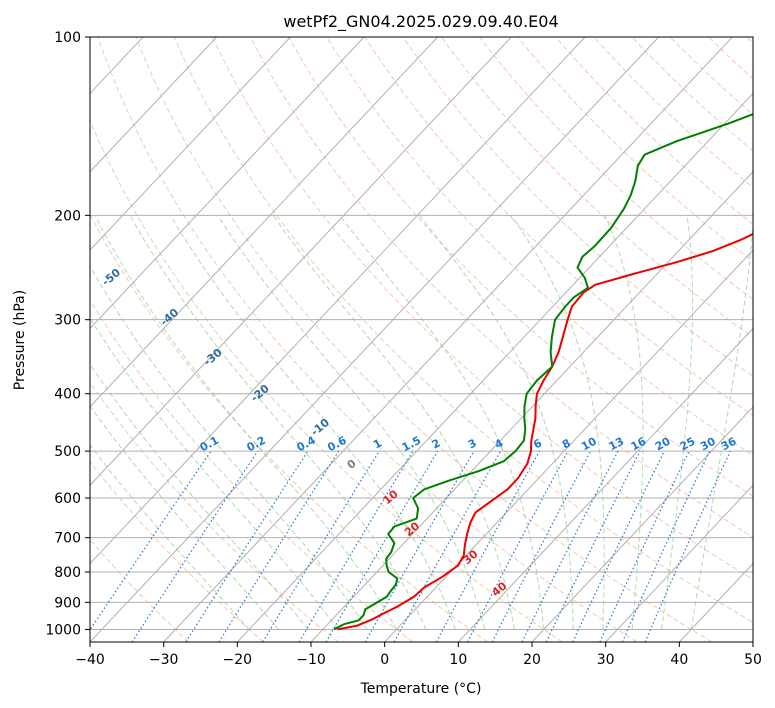  I want to click on x-tick-label: −40, so click(90, 660).